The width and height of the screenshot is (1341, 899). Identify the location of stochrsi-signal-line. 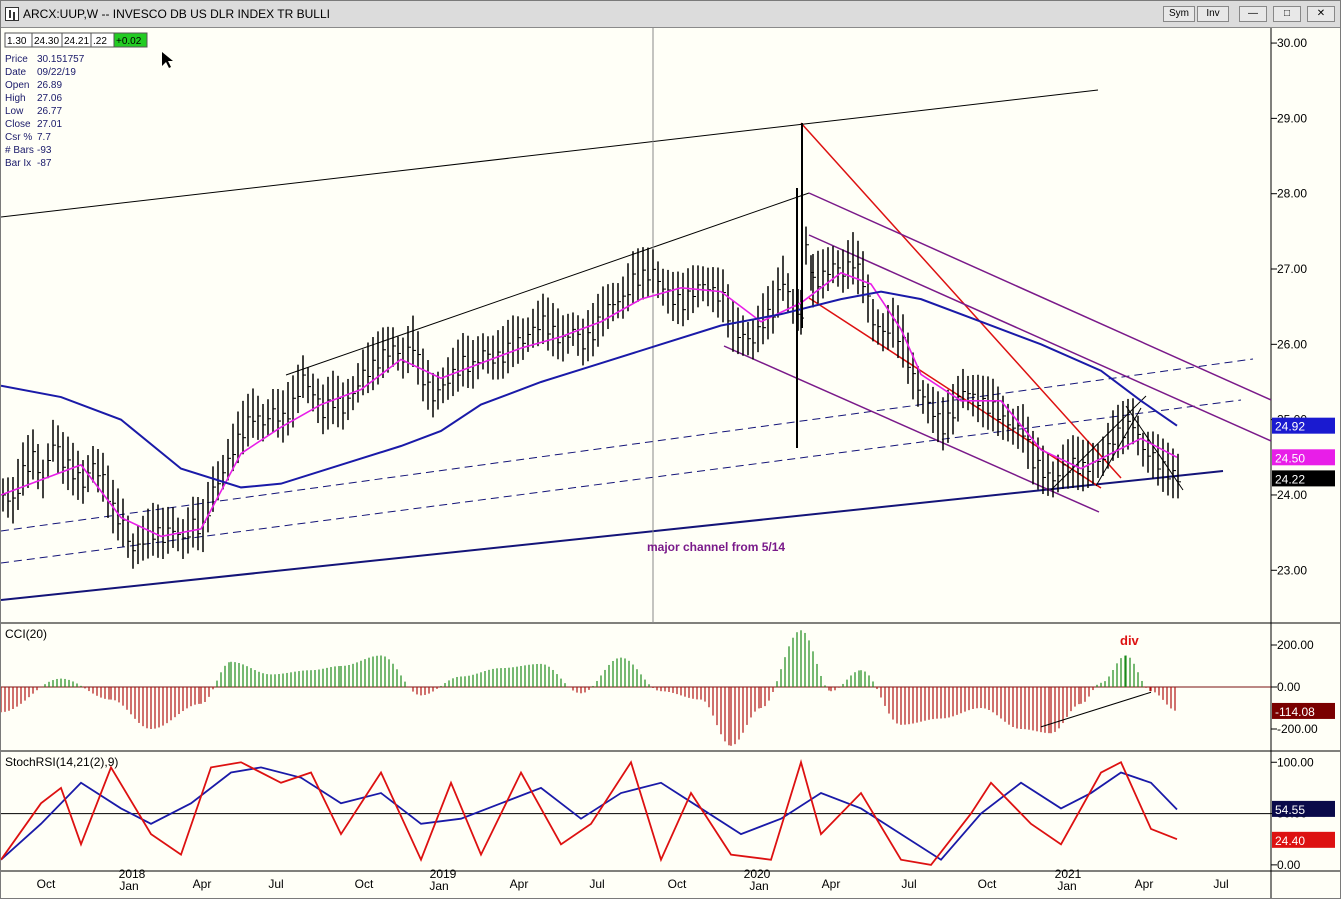
(589, 813).